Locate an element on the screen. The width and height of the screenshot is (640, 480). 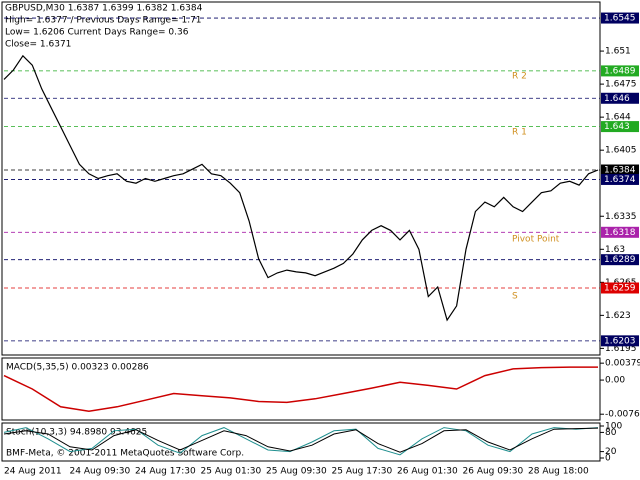
y-tick-label: 1.6195 is located at coordinates (621, 349).